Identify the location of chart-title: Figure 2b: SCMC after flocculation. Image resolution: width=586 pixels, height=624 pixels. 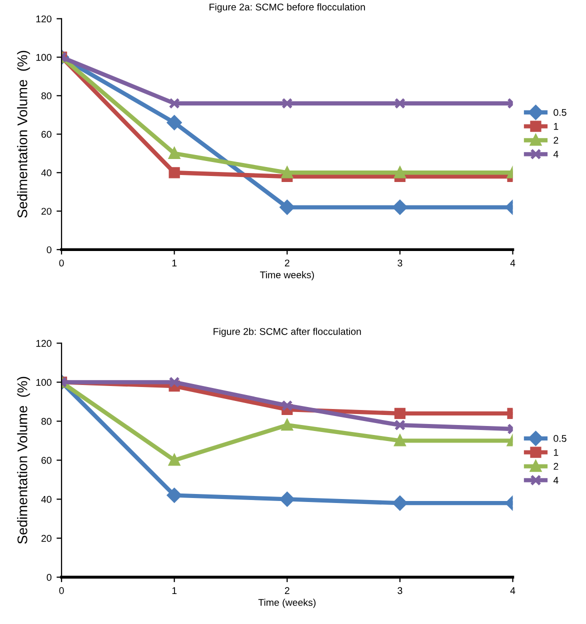
(287, 332).